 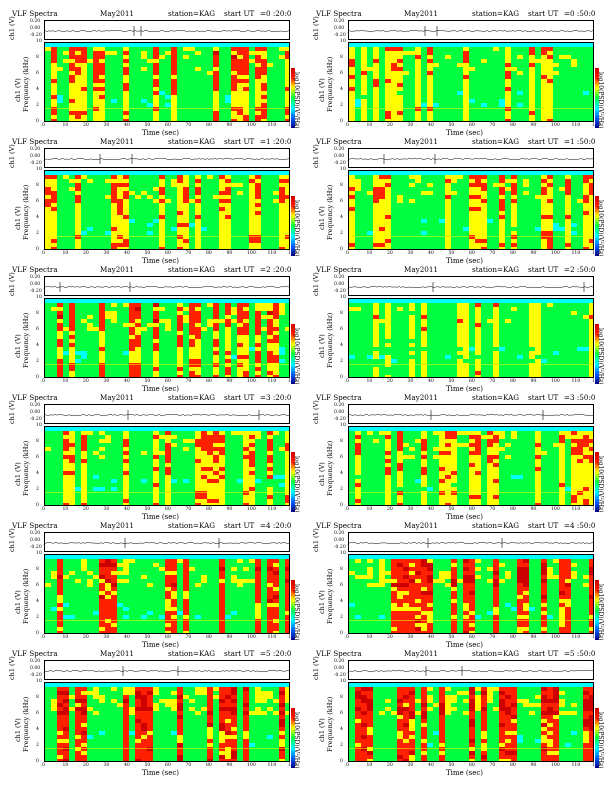 What do you see at coordinates (341, 121) in the screenshot?
I see `freq-tick-label: 0` at bounding box center [341, 121].